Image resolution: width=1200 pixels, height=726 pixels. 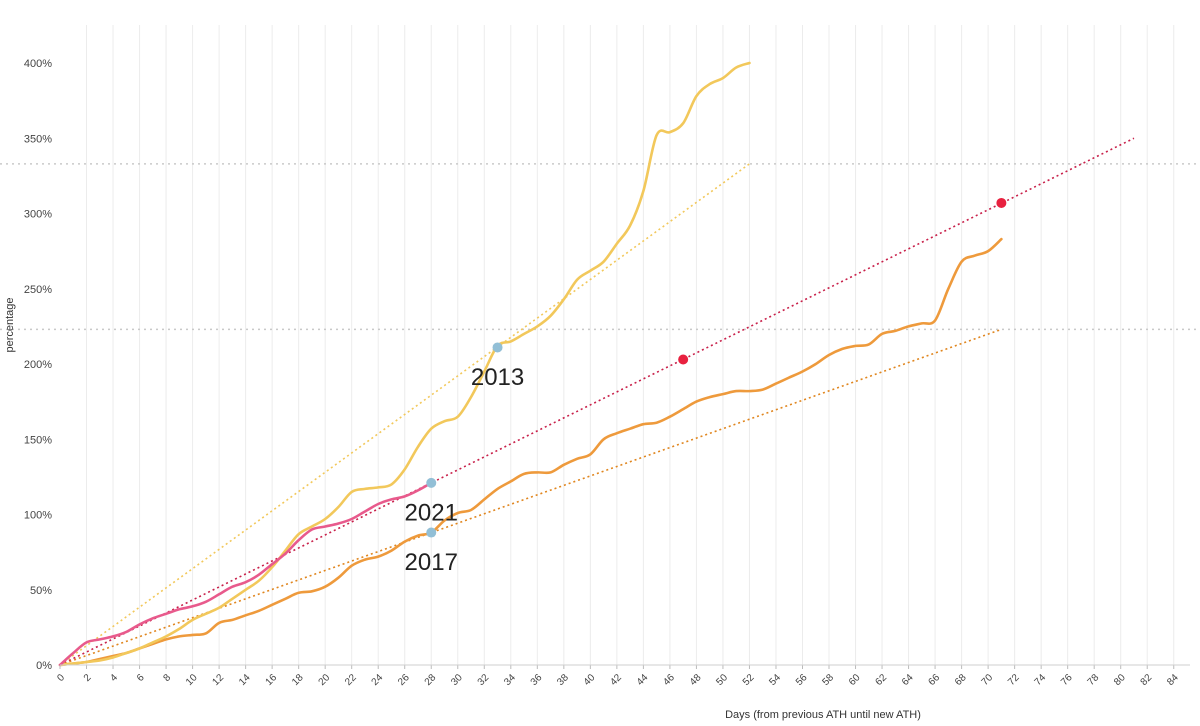 I want to click on series-line-2021, so click(x=245, y=574).